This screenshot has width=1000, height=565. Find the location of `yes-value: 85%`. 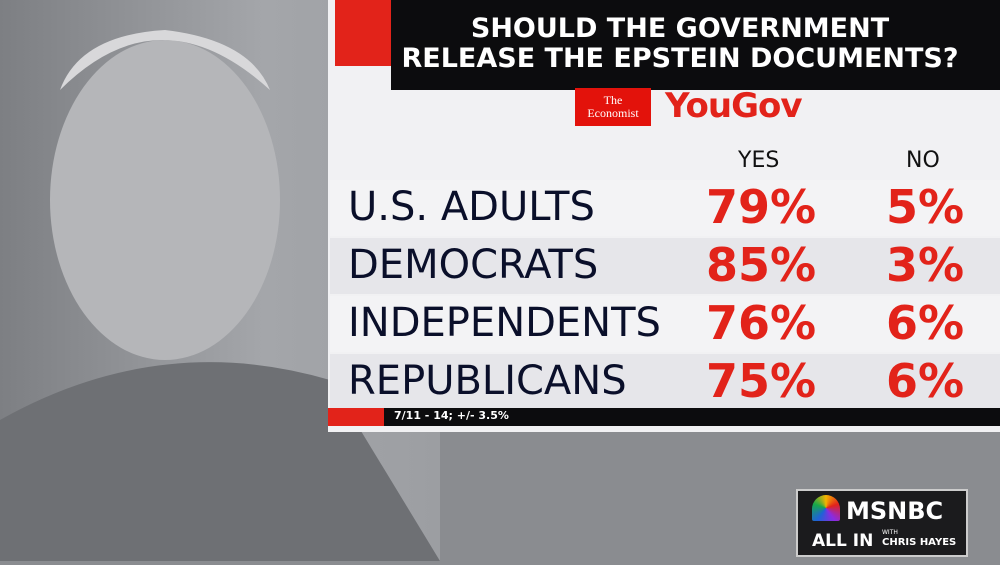

yes-value: 85% is located at coordinates (761, 265).